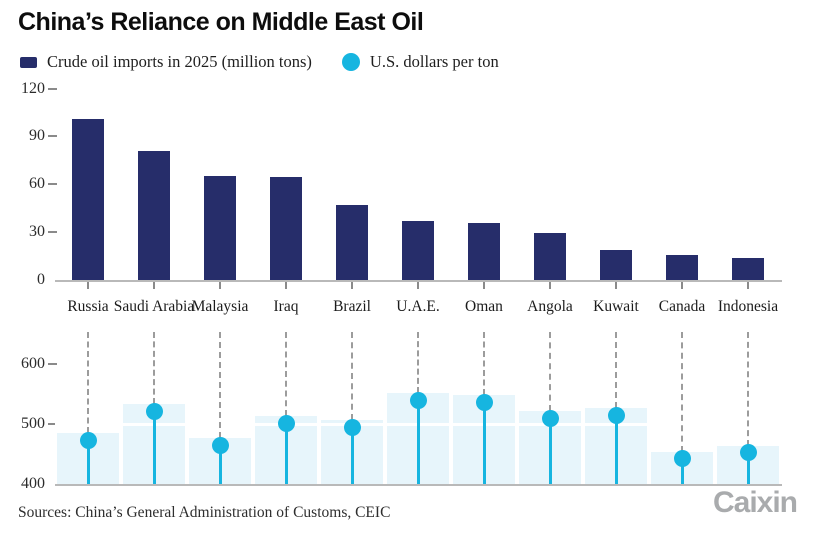  What do you see at coordinates (33, 483) in the screenshot?
I see `bottom-y-tick-label: 400` at bounding box center [33, 483].